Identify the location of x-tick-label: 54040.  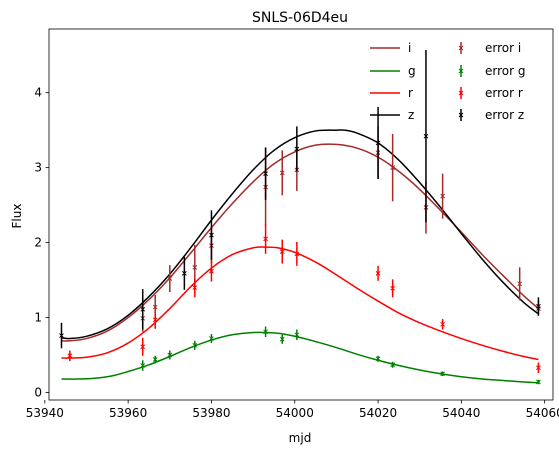
(461, 413).